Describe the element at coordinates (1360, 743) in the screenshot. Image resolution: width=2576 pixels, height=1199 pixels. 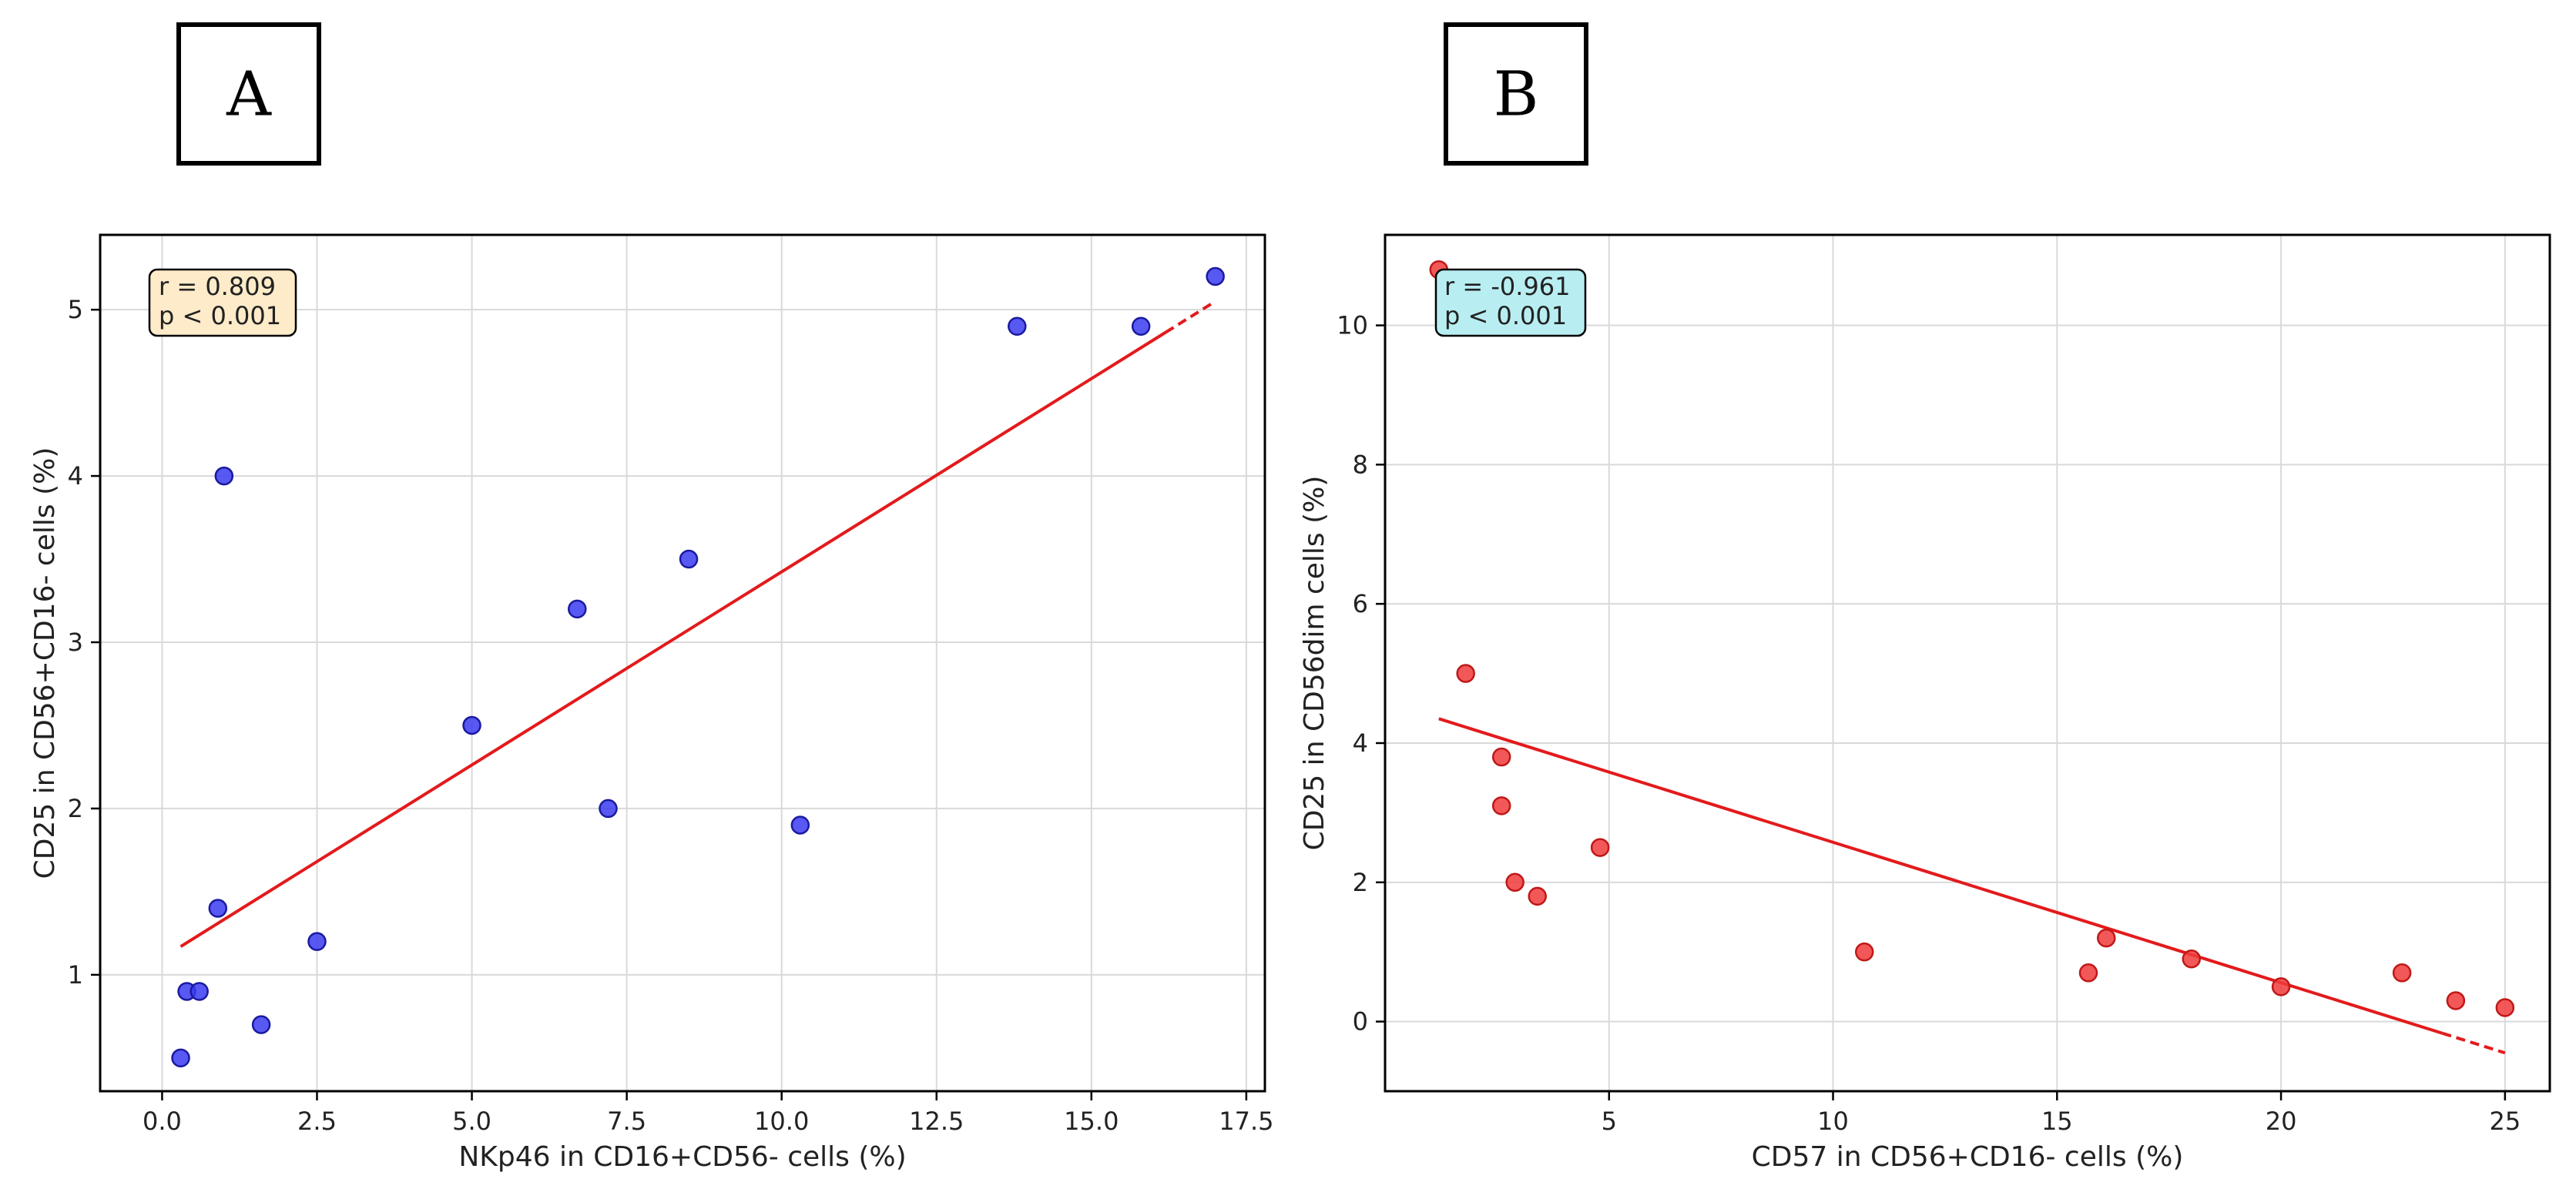
I see `panel-b-ytick-label: 4` at that location.